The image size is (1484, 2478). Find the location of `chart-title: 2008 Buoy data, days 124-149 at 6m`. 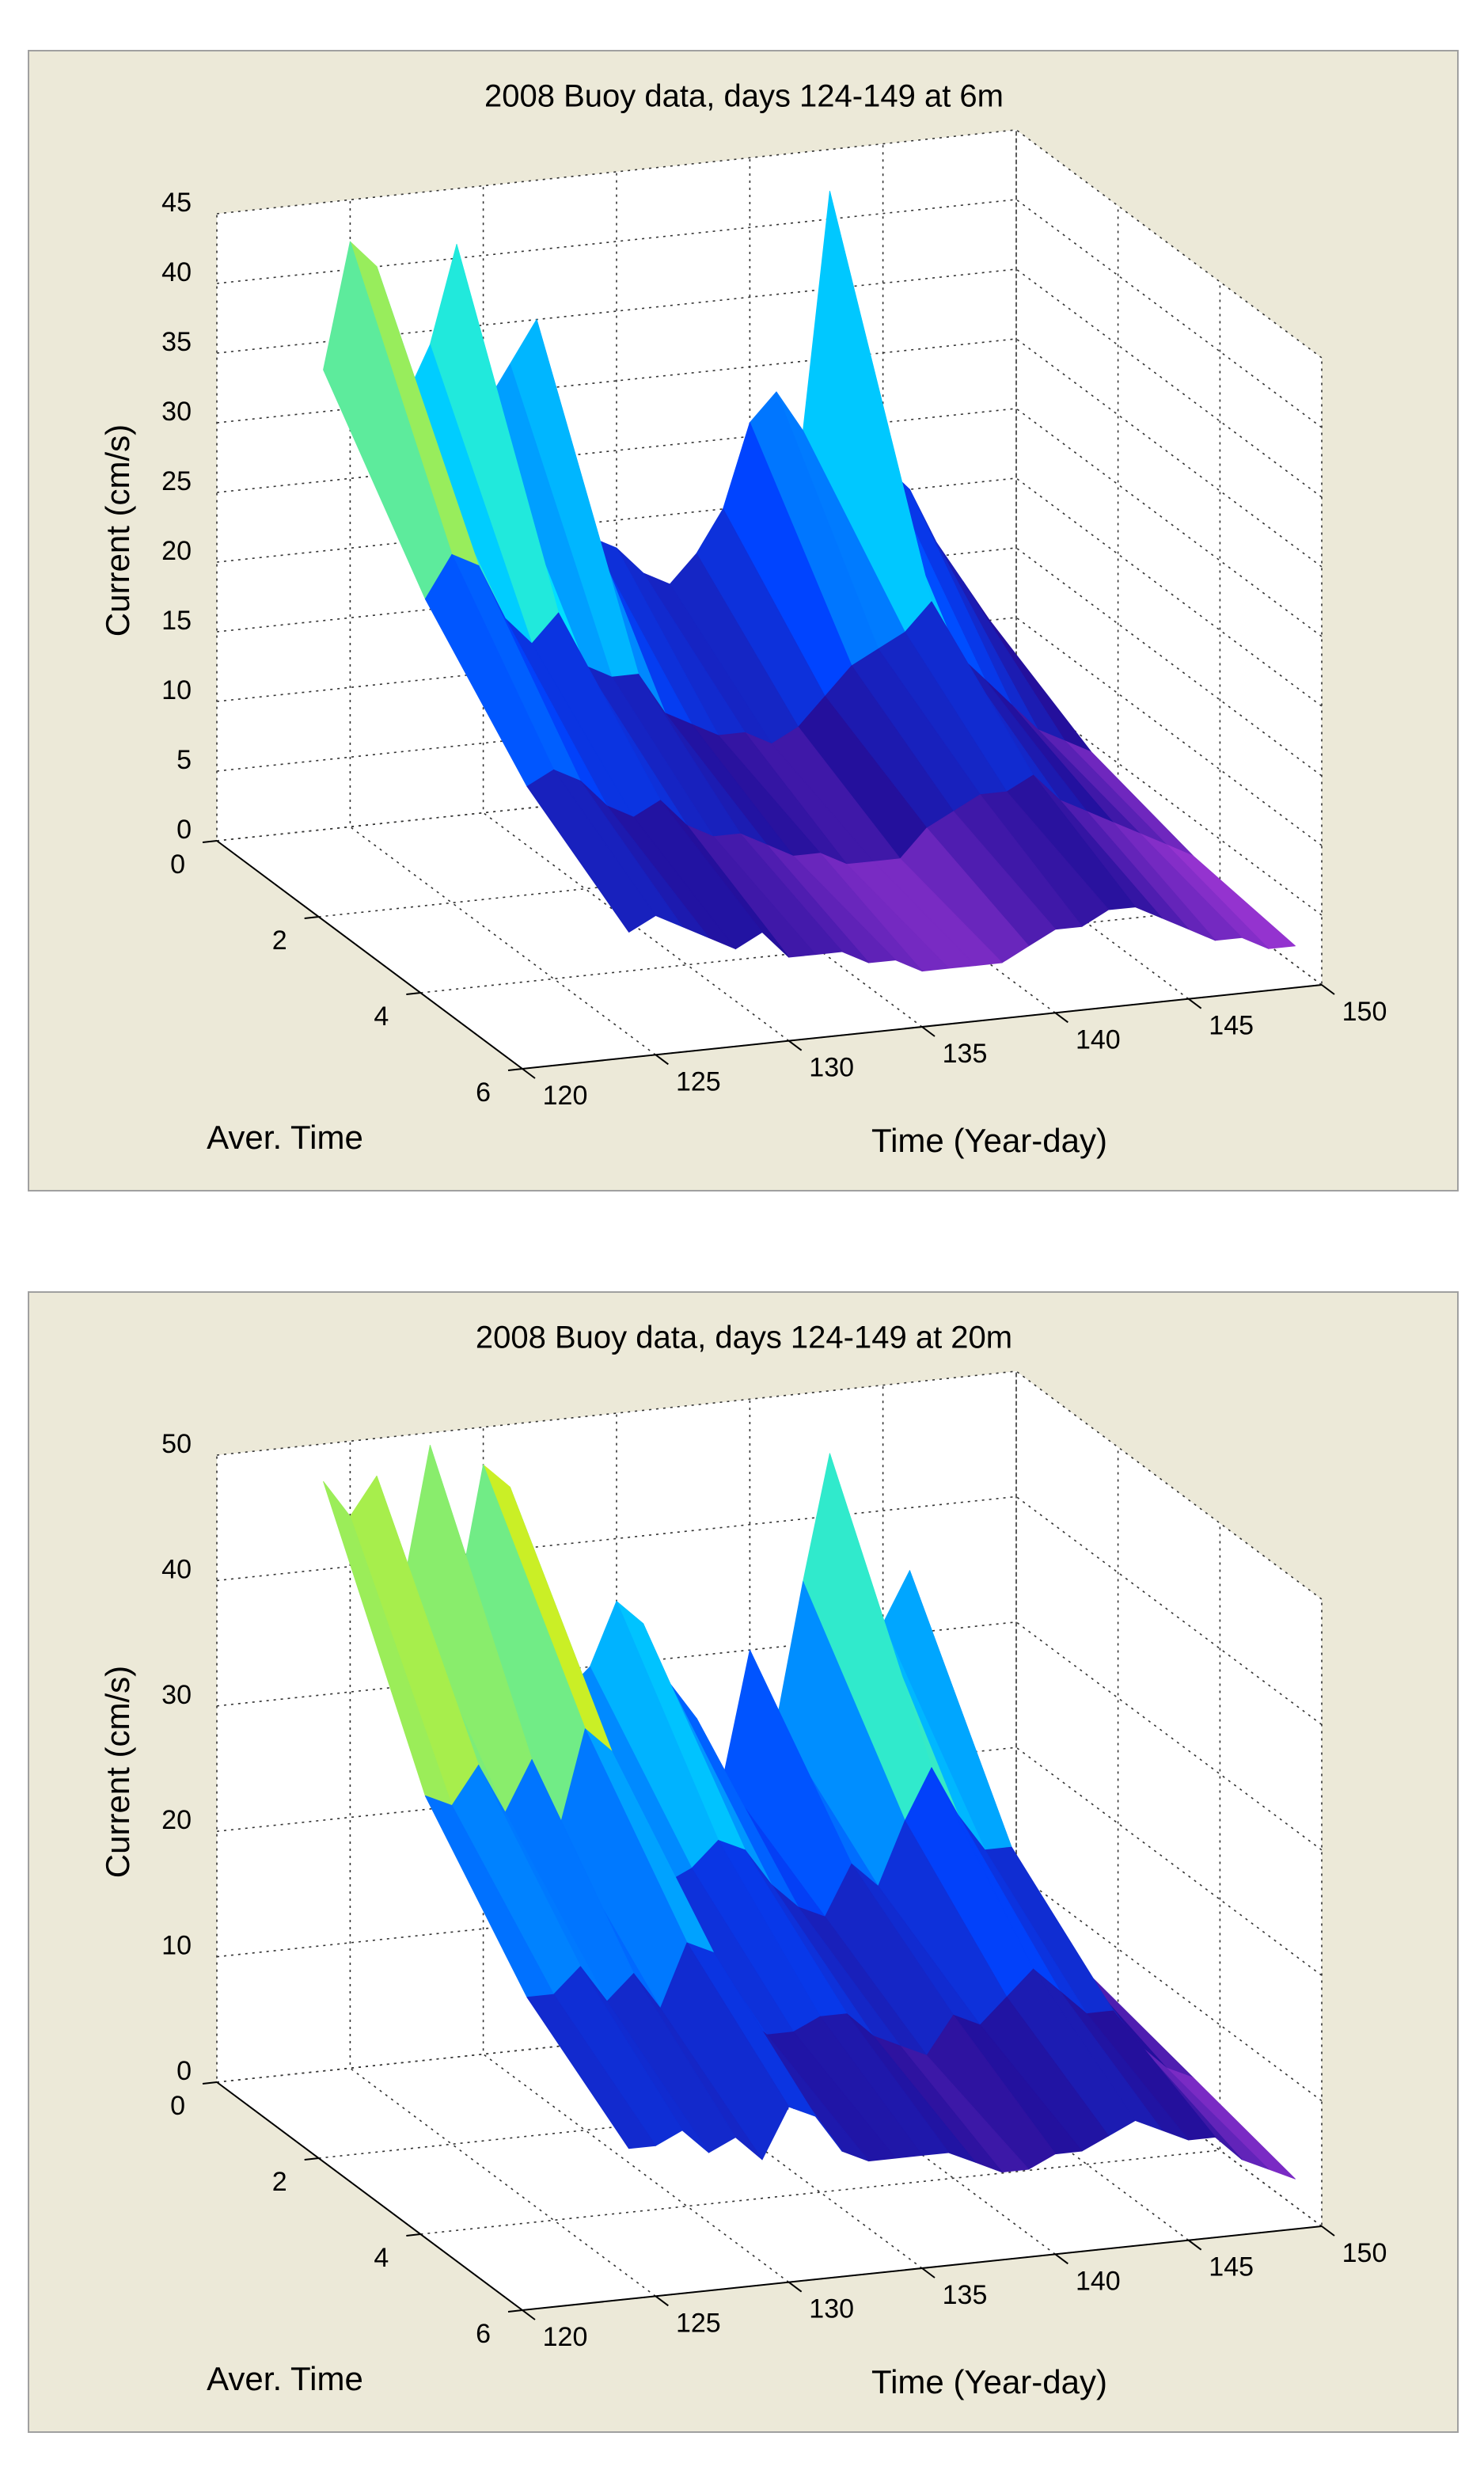

chart-title: 2008 Buoy data, days 124-149 at 6m is located at coordinates (744, 96).